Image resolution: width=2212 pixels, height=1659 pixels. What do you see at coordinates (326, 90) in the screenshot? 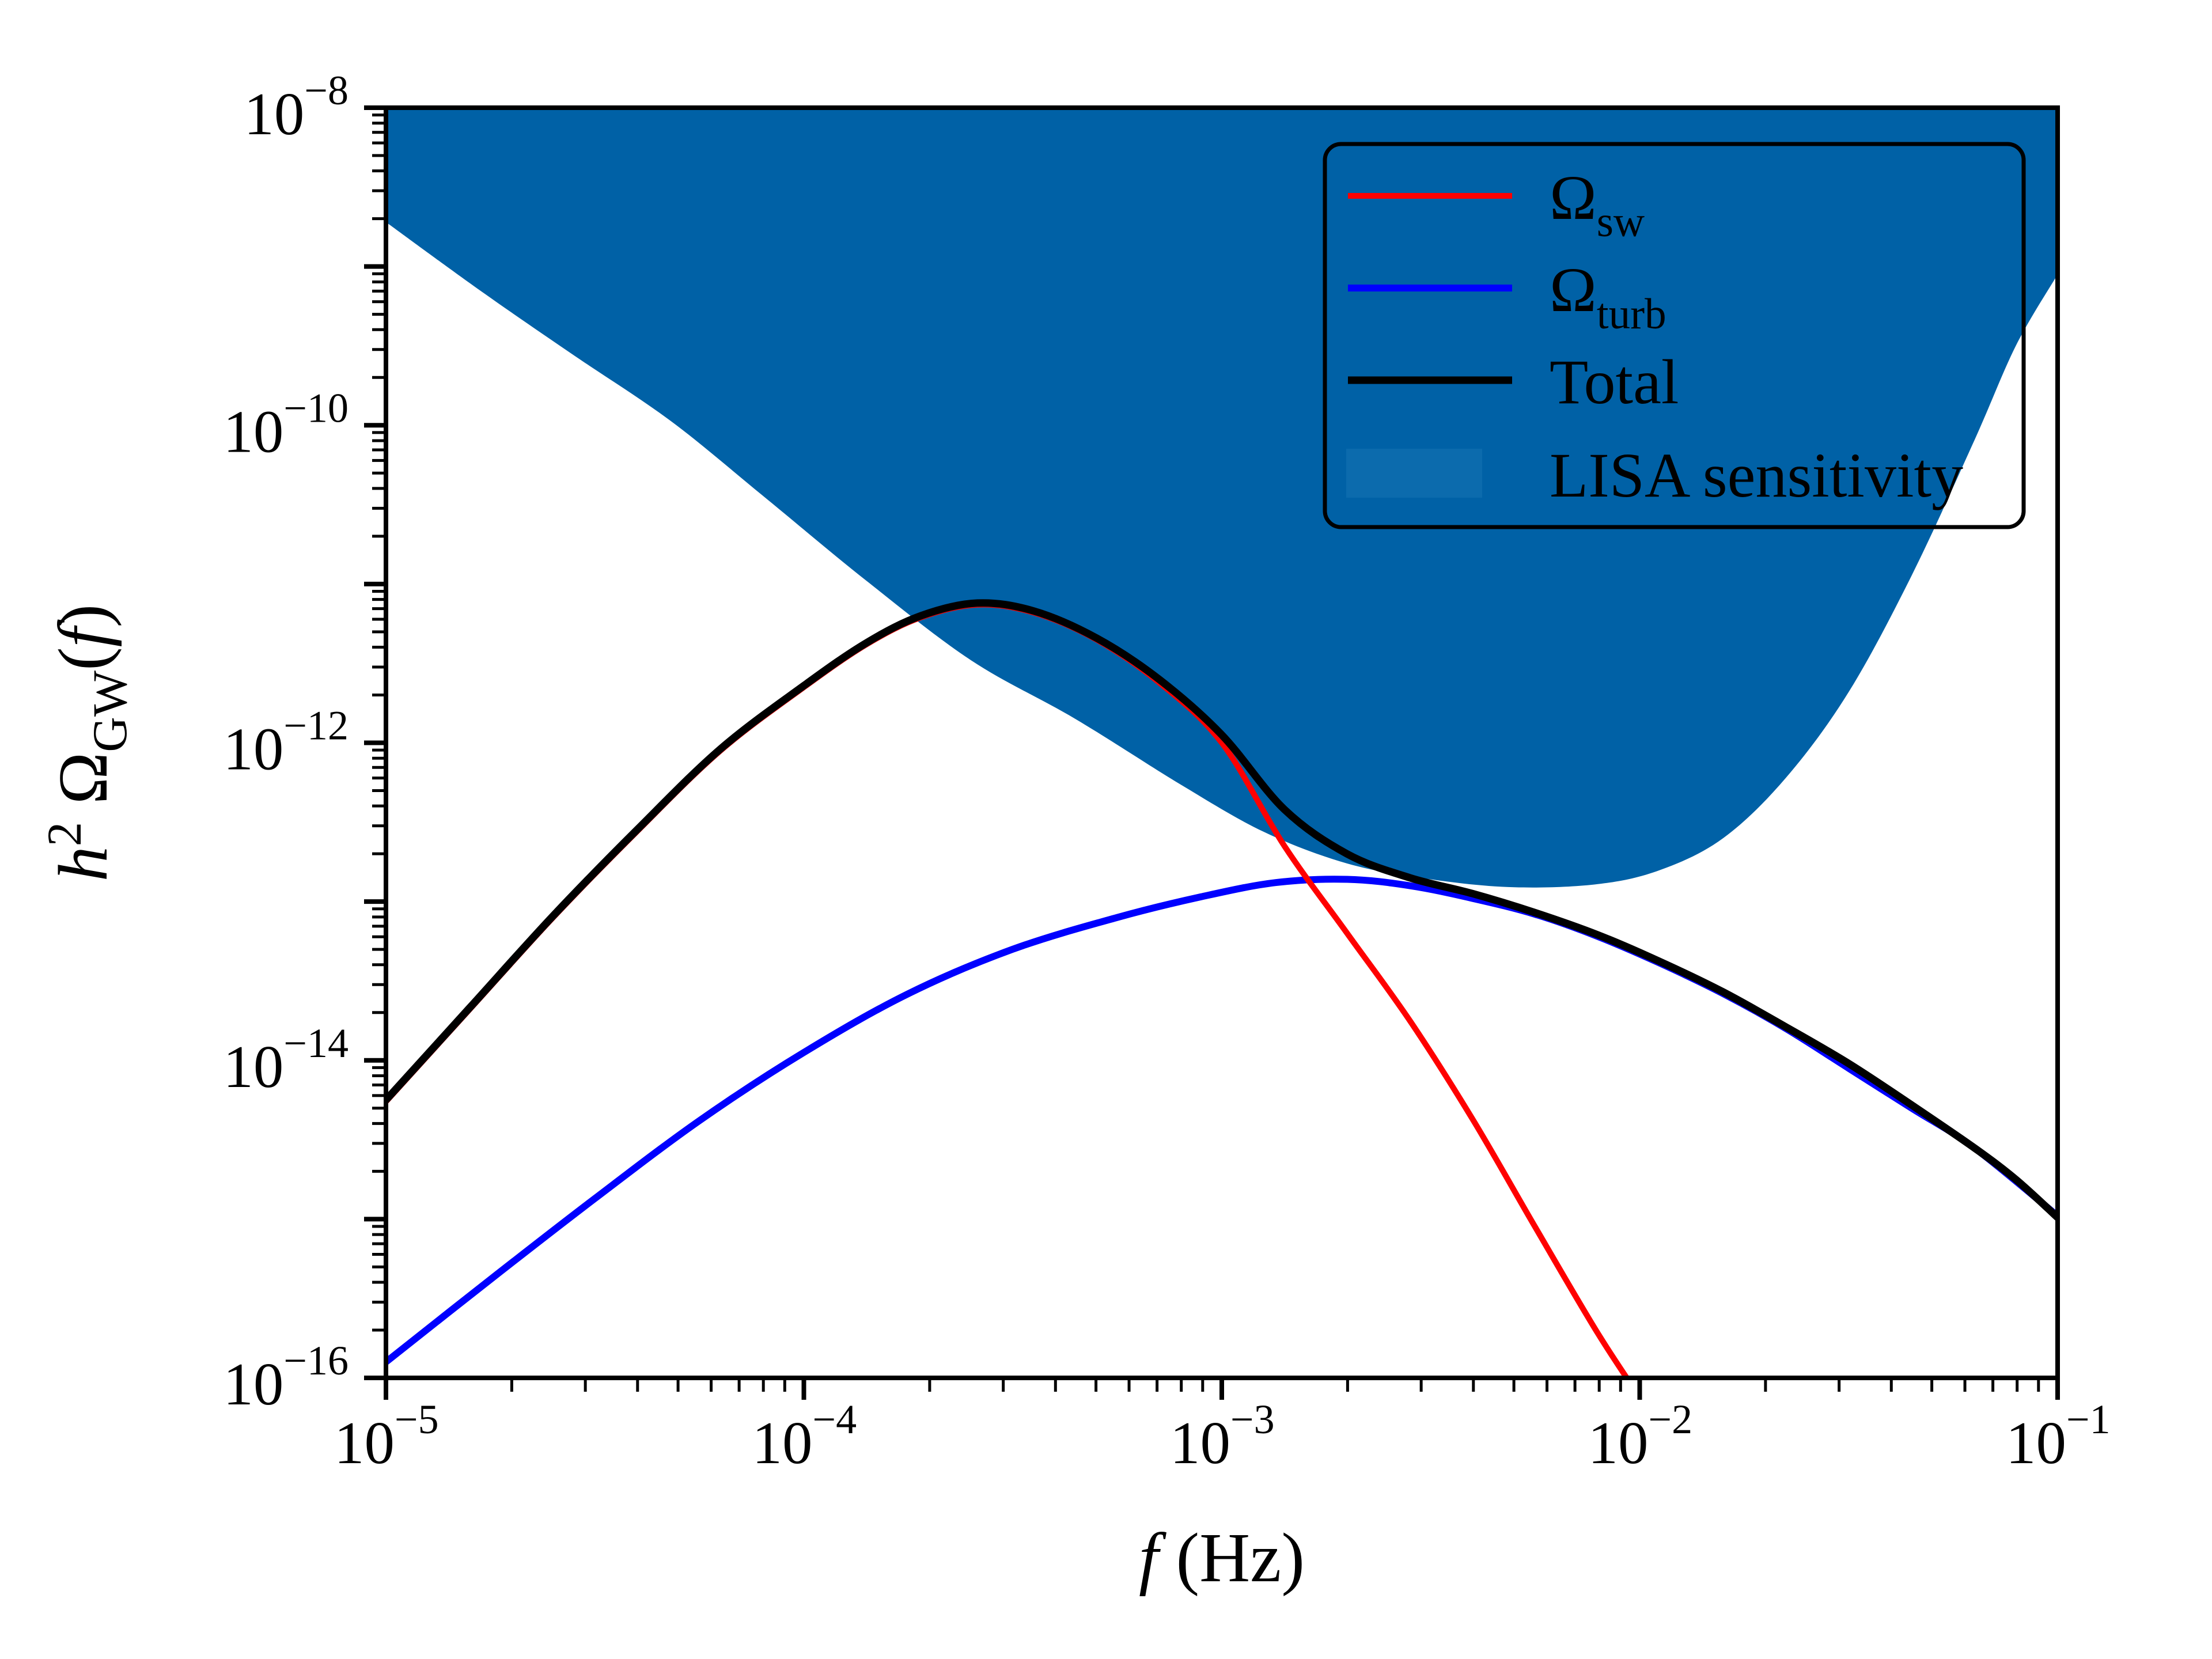
I see `tick-label-exponent: −8` at bounding box center [326, 90].